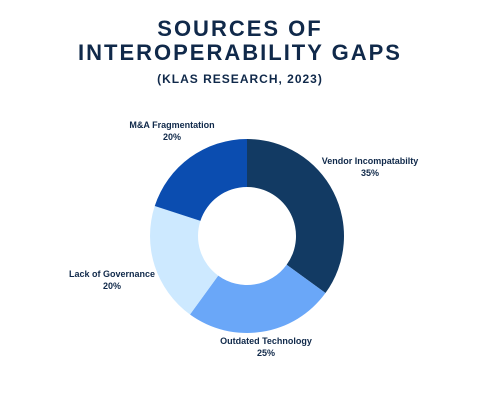 Image resolution: width=480 pixels, height=402 pixels. I want to click on slice-value-outdated-technology: 25%, so click(266, 353).